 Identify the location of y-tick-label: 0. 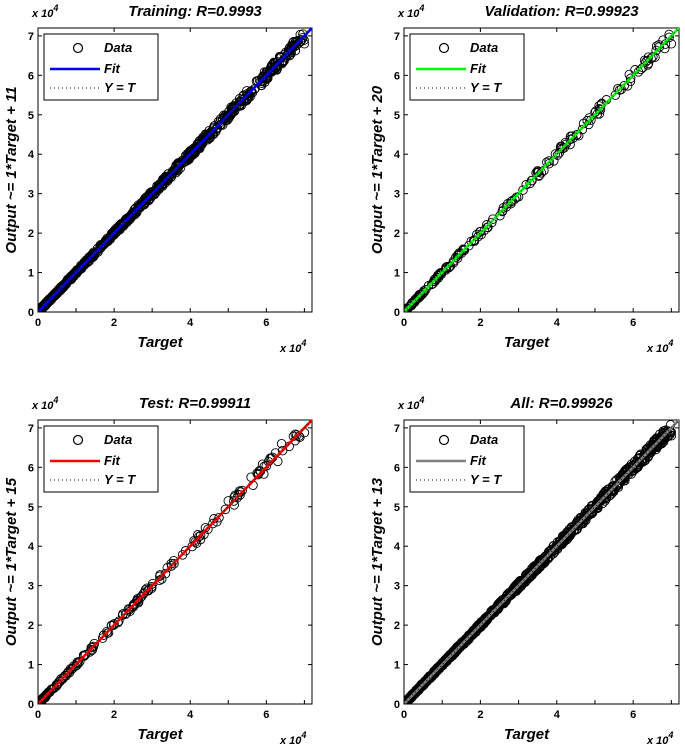
(397, 705).